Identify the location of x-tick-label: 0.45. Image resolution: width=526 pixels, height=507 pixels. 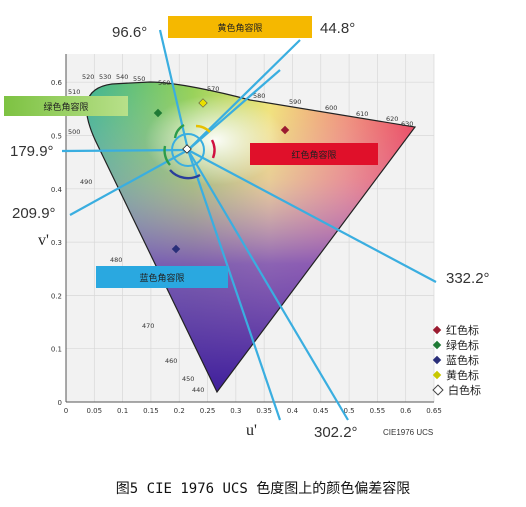
(321, 411).